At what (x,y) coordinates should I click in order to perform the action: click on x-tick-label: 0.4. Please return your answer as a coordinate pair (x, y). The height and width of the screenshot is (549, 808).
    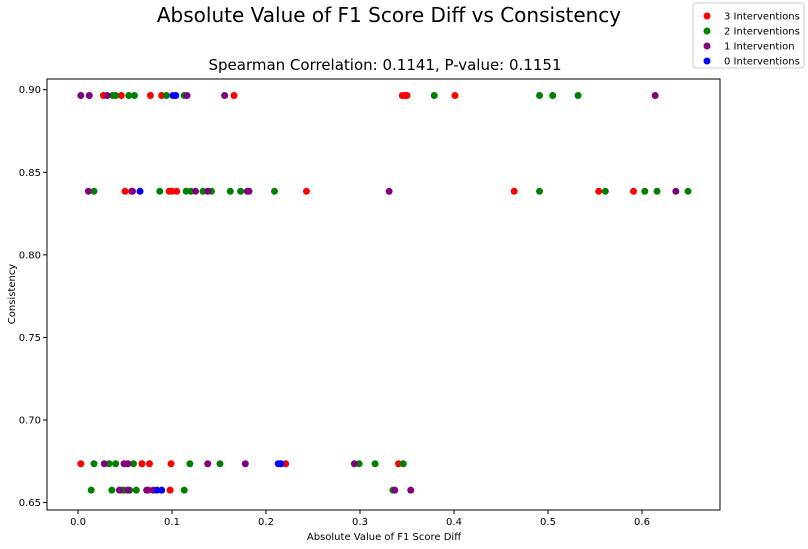
    Looking at the image, I should click on (454, 522).